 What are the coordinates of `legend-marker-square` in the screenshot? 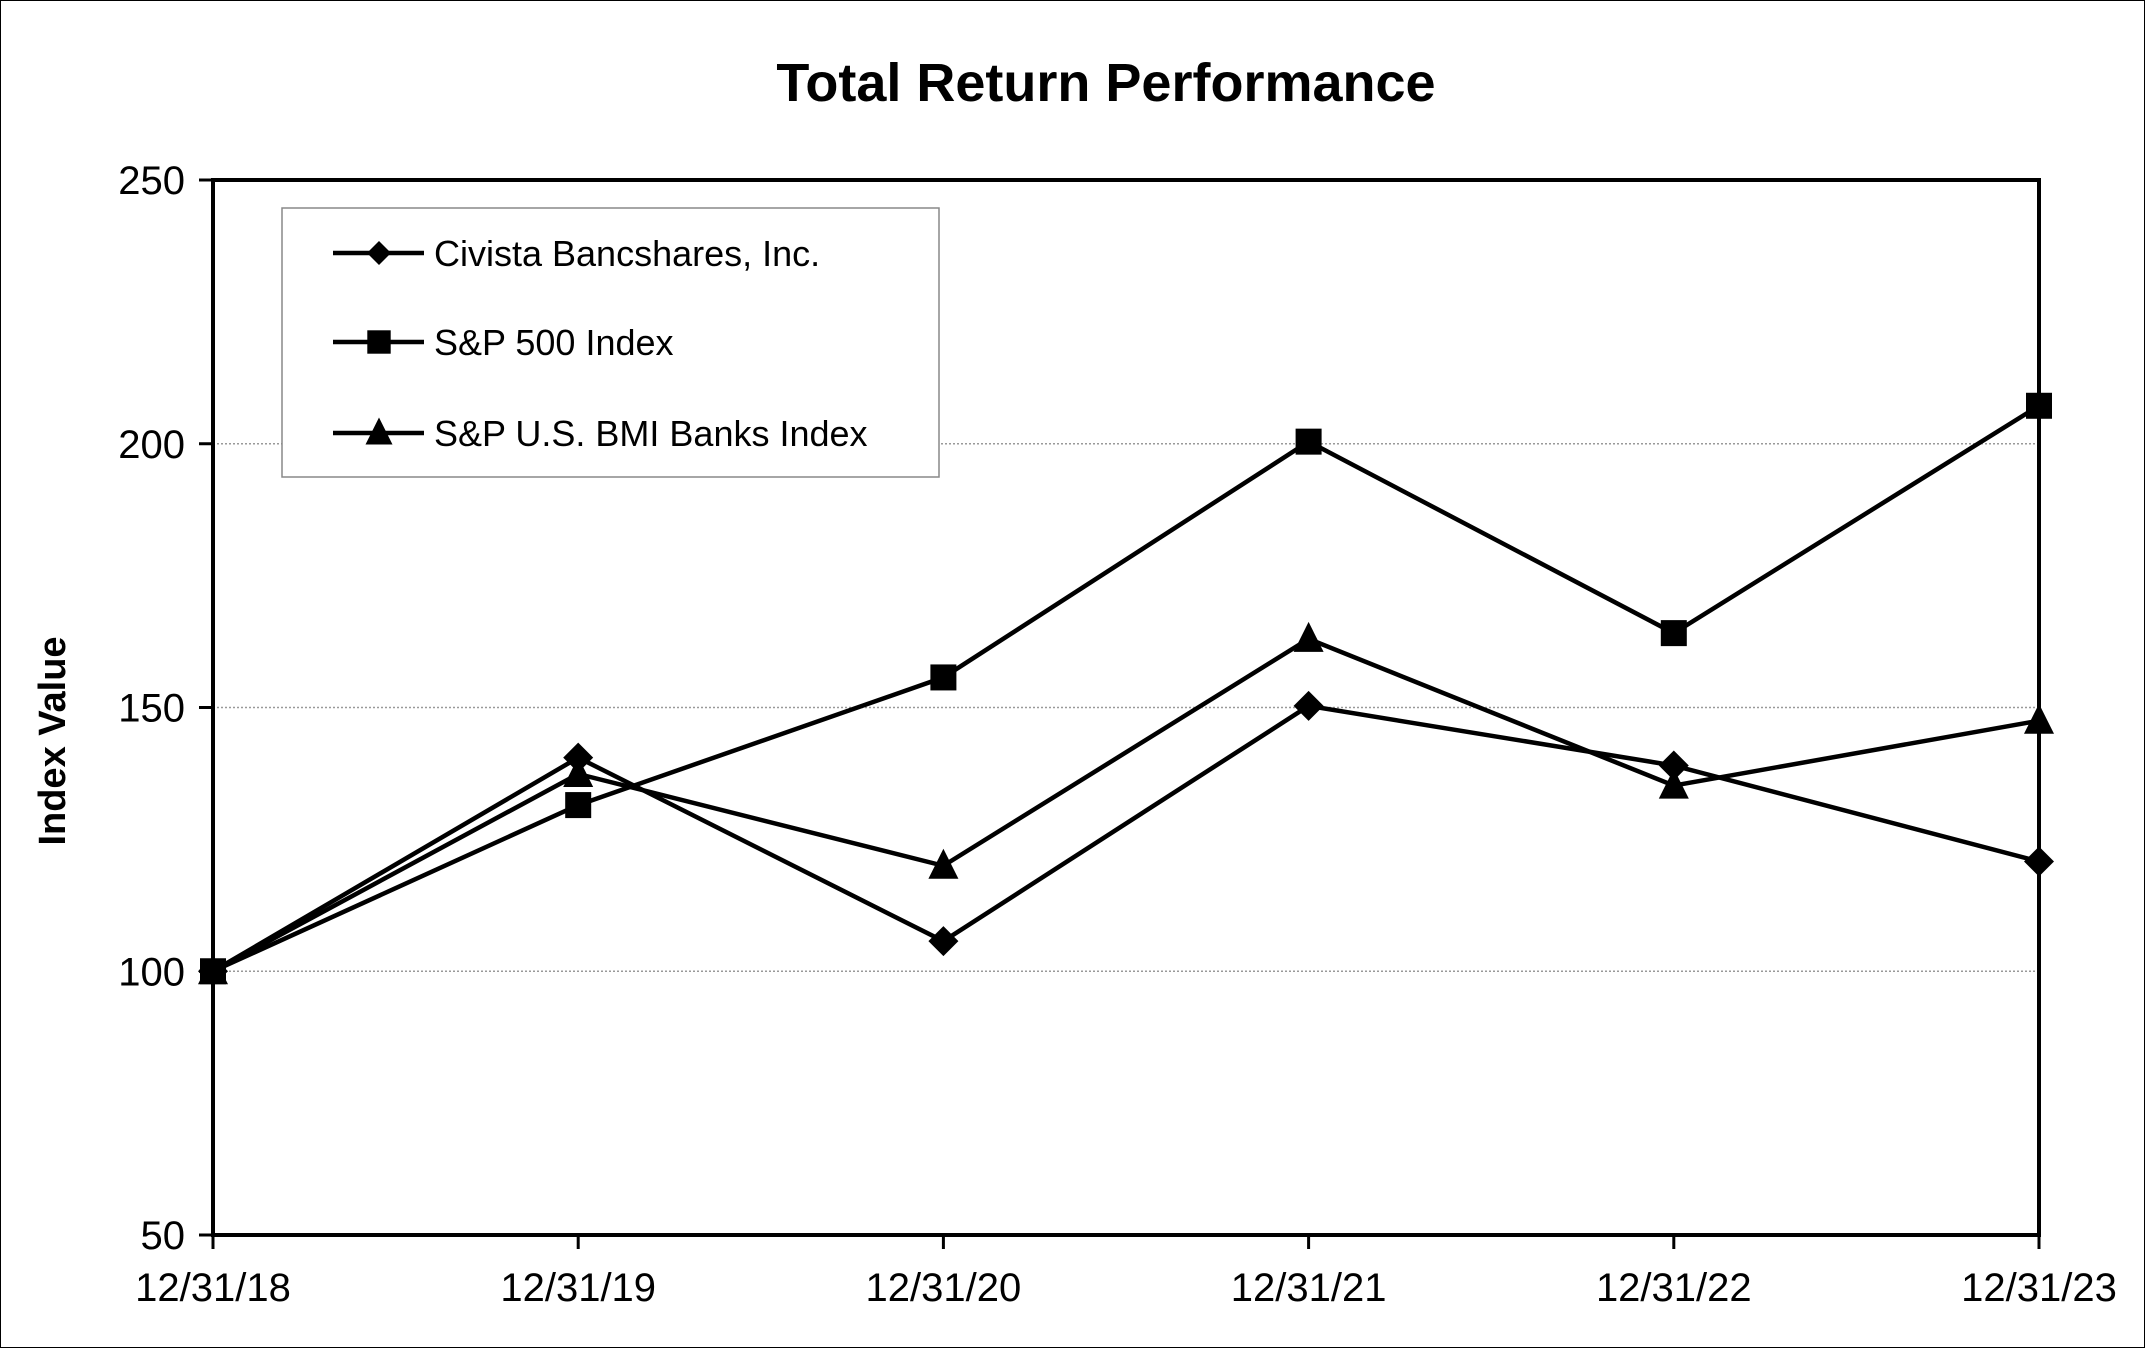 It's located at (379, 342).